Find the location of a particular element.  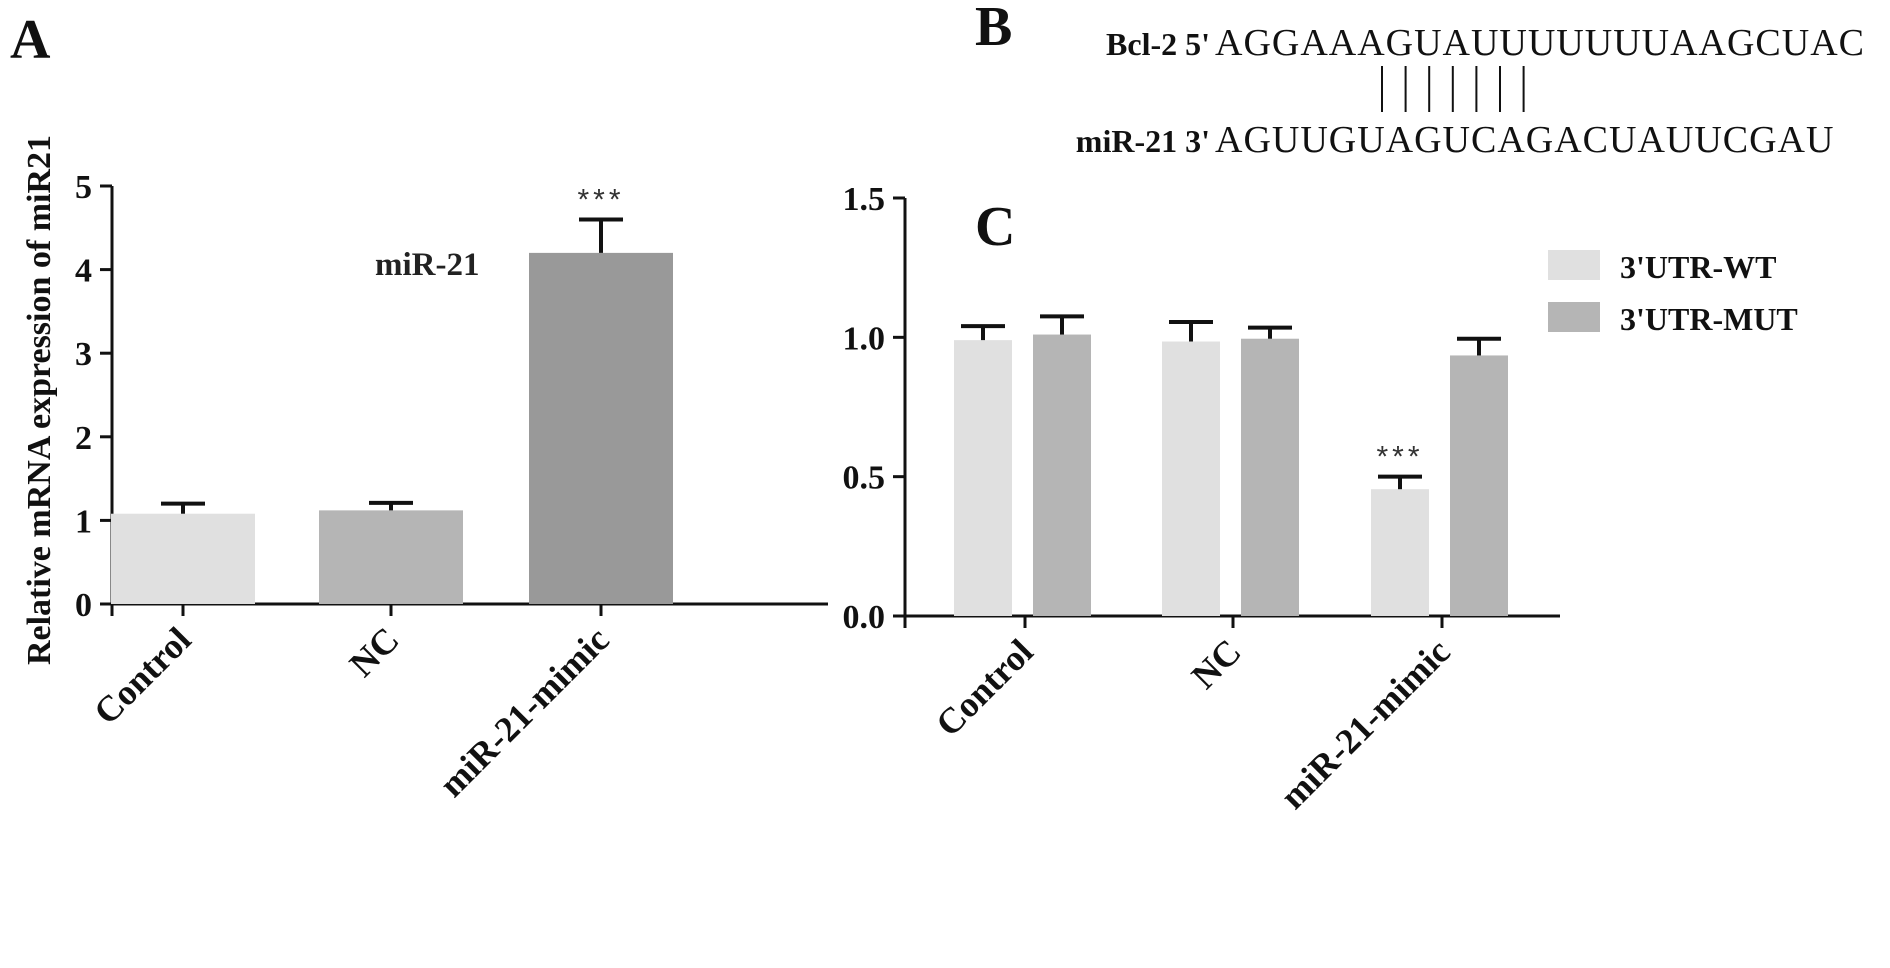

mir21-label: miR-21 3' is located at coordinates (1143, 141).